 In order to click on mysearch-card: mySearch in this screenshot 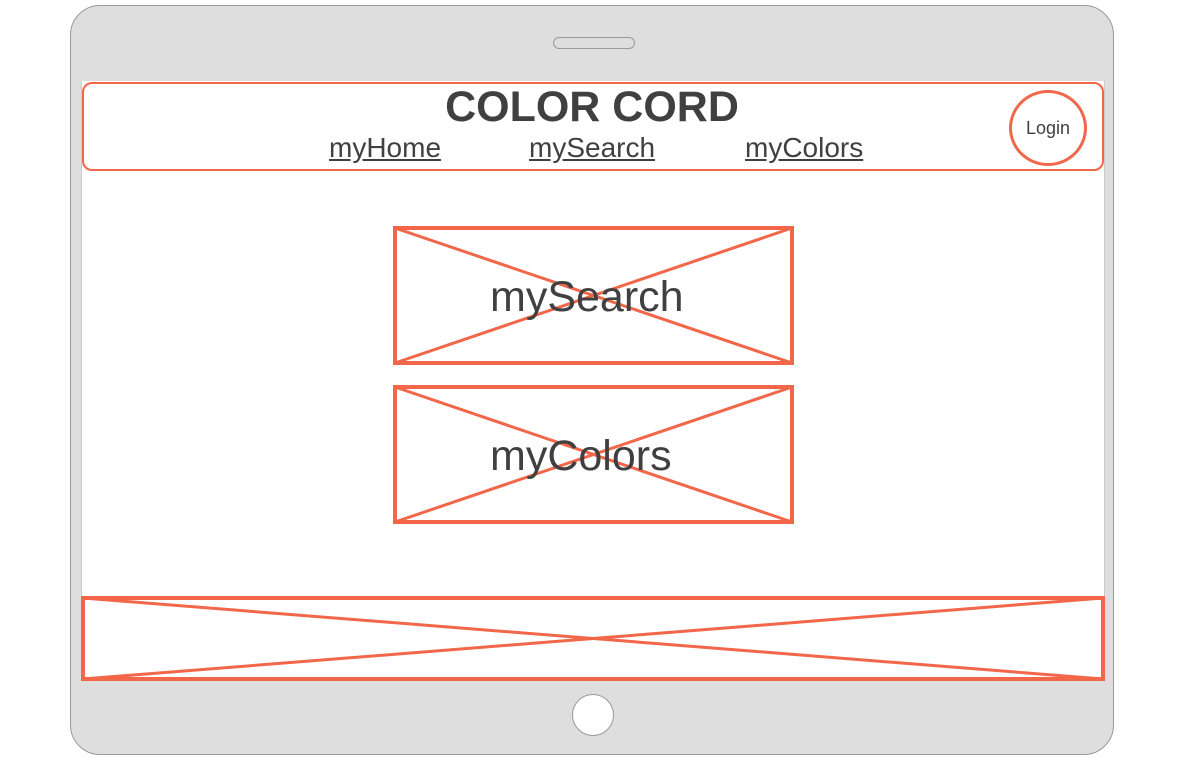, I will do `click(593, 295)`.